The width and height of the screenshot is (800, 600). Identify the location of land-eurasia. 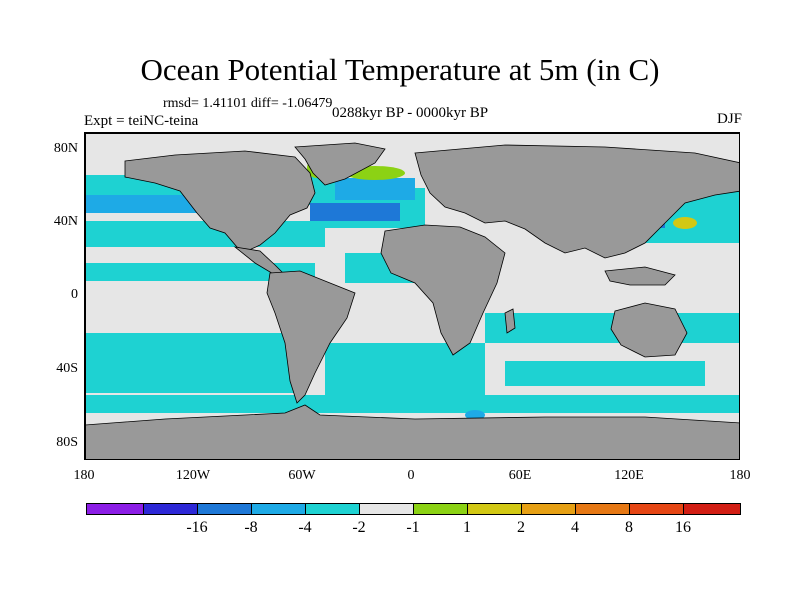
(576, 201).